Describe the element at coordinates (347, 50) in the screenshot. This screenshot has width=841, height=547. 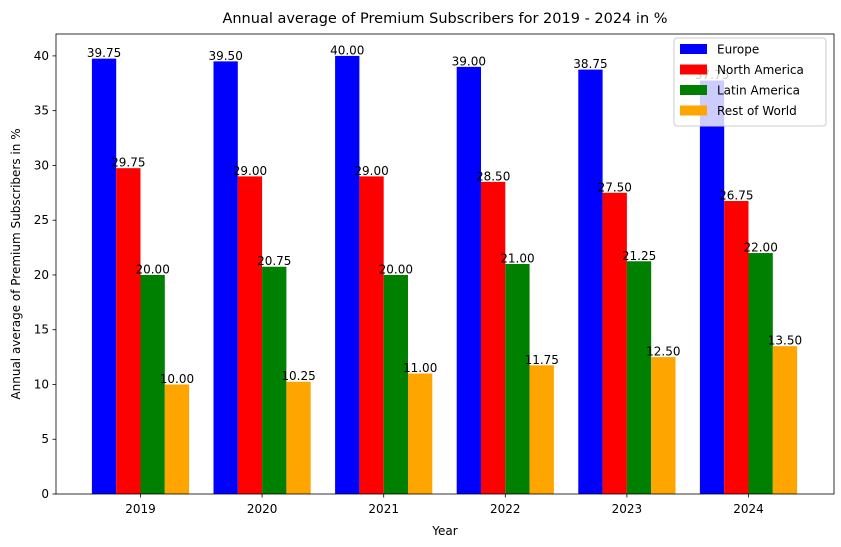
I see `data-label-europe-2021: 40.00` at that location.